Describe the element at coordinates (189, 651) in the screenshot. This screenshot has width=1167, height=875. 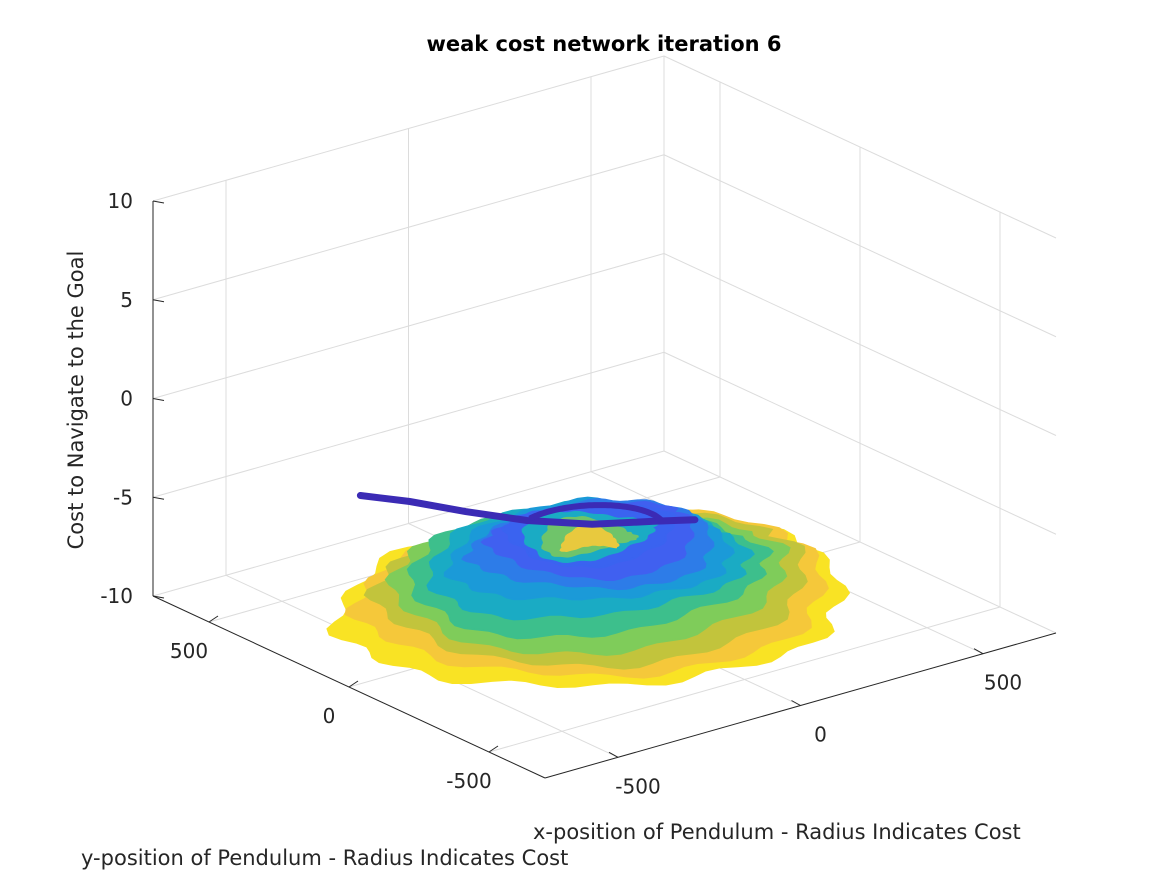
I see `y-tick-label: 500` at that location.